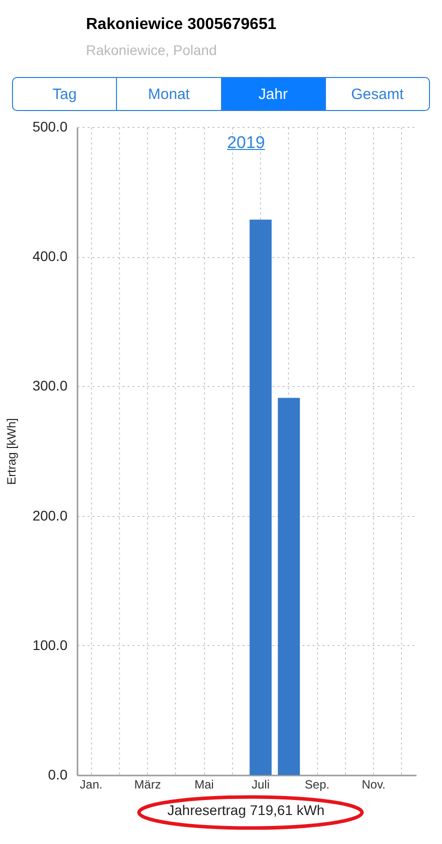  What do you see at coordinates (374, 785) in the screenshot?
I see `x-tick-label: Nov.` at bounding box center [374, 785].